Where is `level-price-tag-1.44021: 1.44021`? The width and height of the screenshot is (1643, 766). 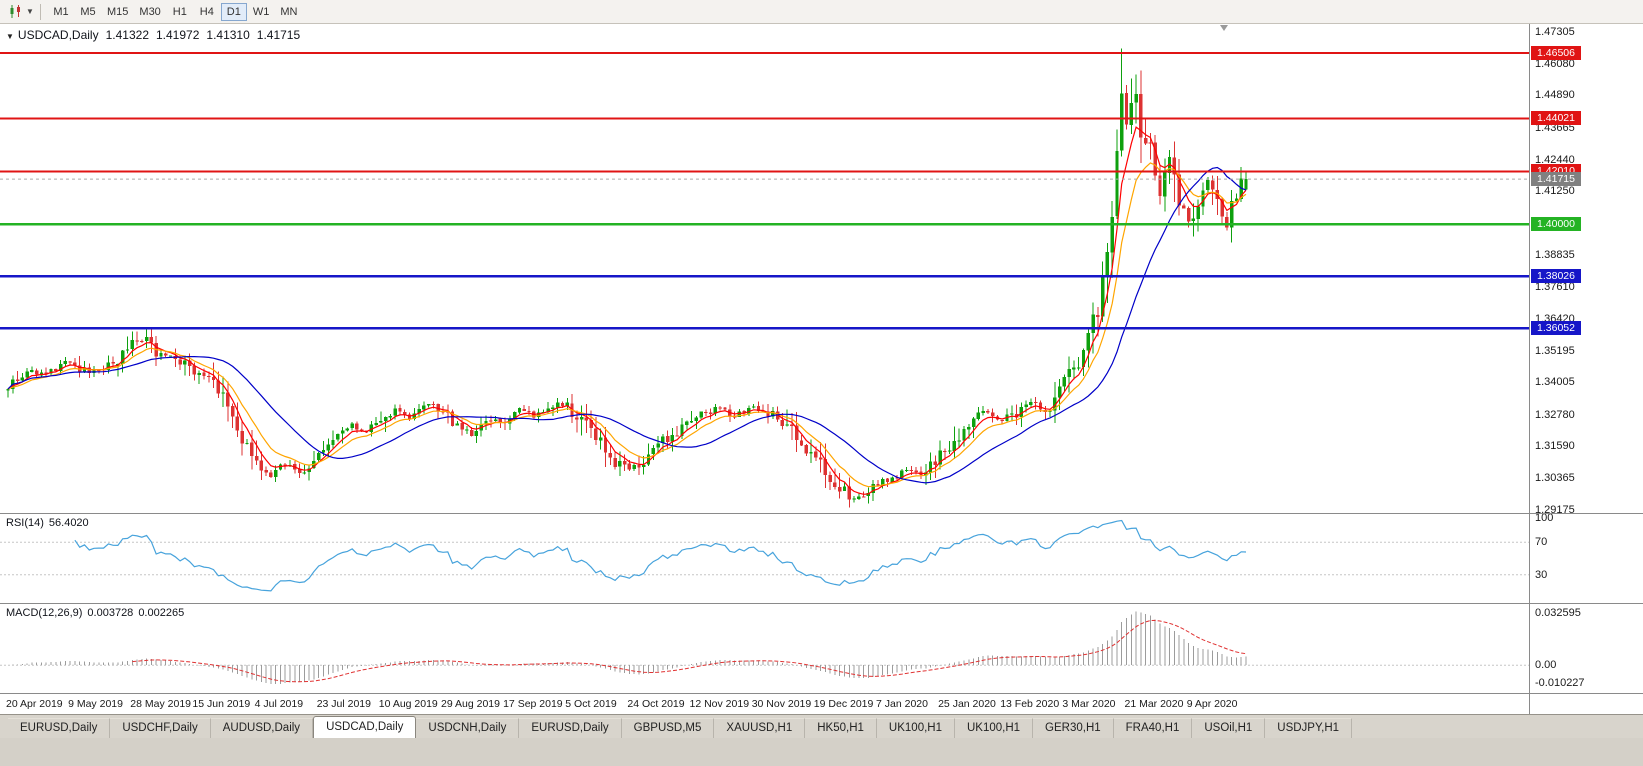
level-price-tag-1.44021: 1.44021 is located at coordinates (1556, 118).